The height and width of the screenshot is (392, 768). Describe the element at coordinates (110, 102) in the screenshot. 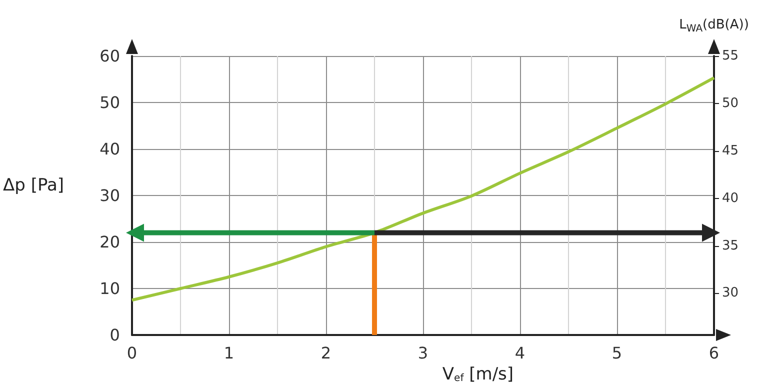

I see `y-tick-label: 50` at that location.